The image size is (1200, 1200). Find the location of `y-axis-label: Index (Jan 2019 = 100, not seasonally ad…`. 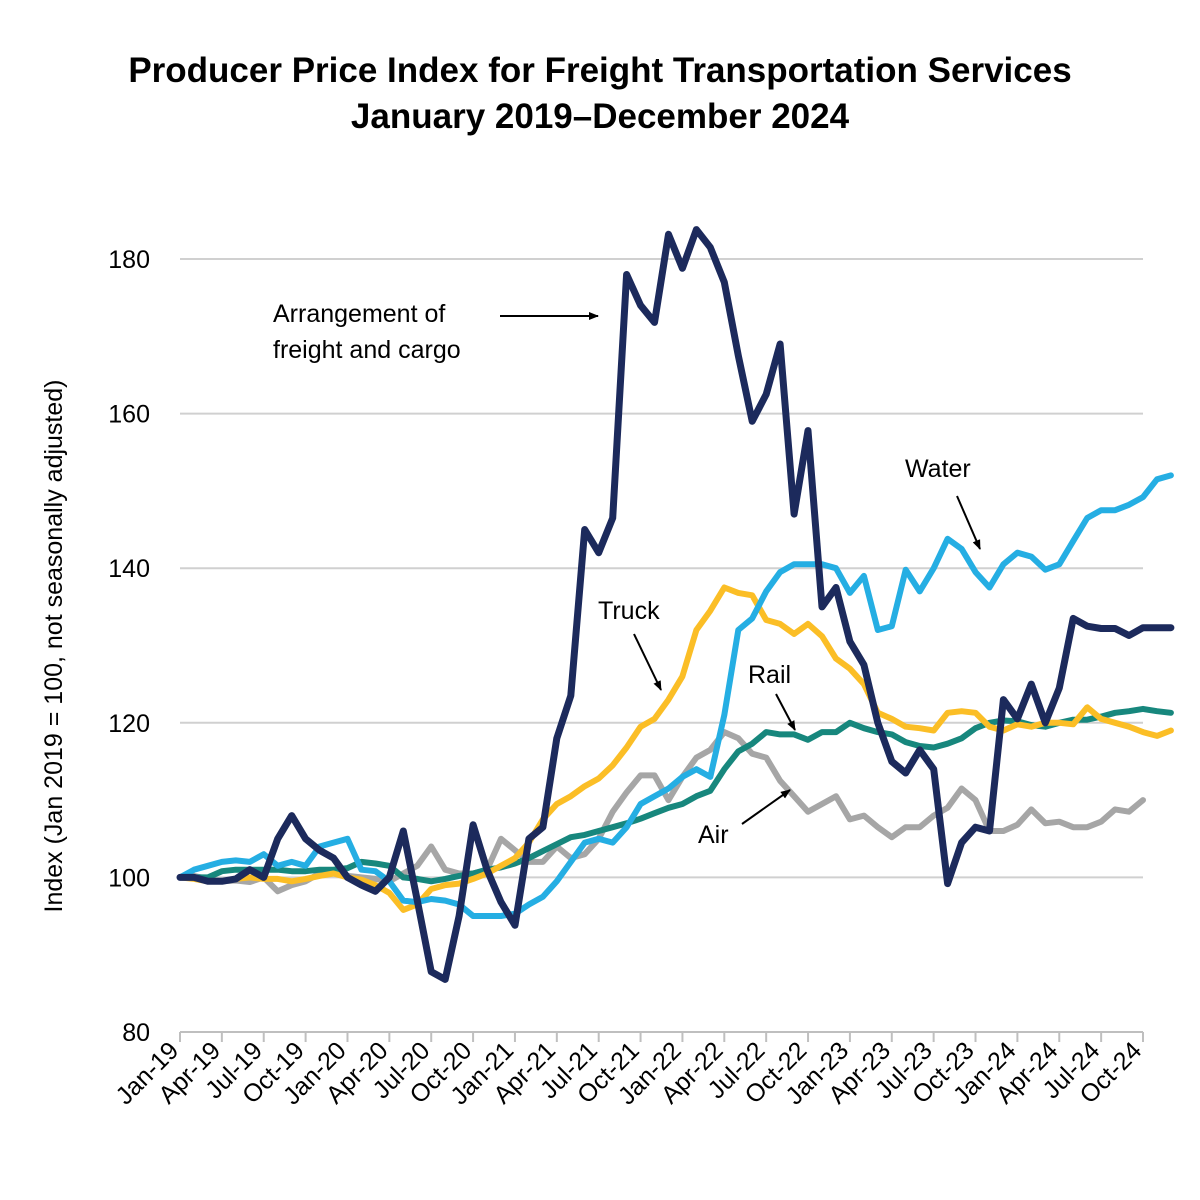

y-axis-label: Index (Jan 2019 = 100, not seasonally ad… is located at coordinates (54, 645).